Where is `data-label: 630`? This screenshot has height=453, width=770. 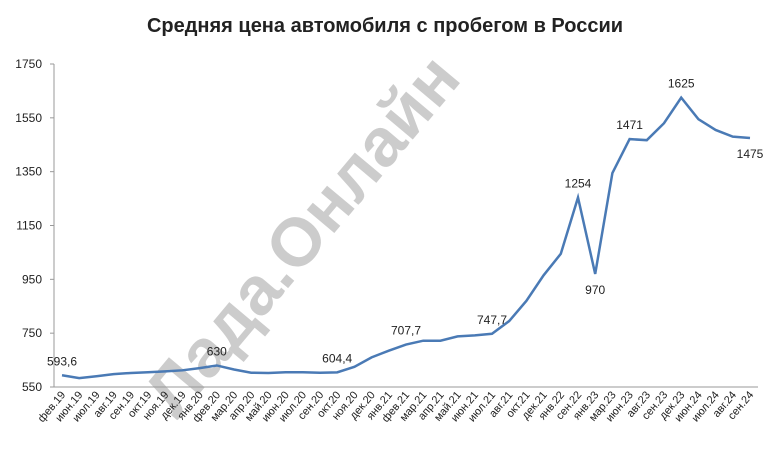
data-label: 630 is located at coordinates (217, 351).